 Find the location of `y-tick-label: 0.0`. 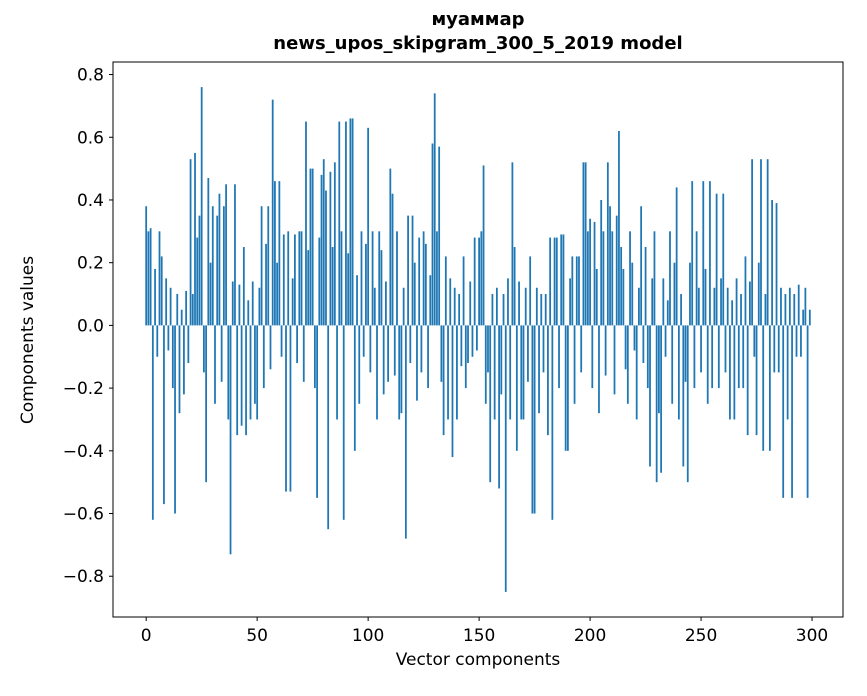

y-tick-label: 0.0 is located at coordinates (90, 326).